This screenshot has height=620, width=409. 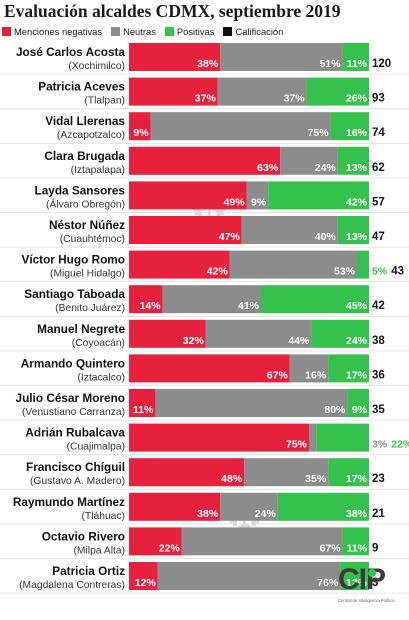 I want to click on row-name: Raymundo Martínez, so click(x=69, y=502).